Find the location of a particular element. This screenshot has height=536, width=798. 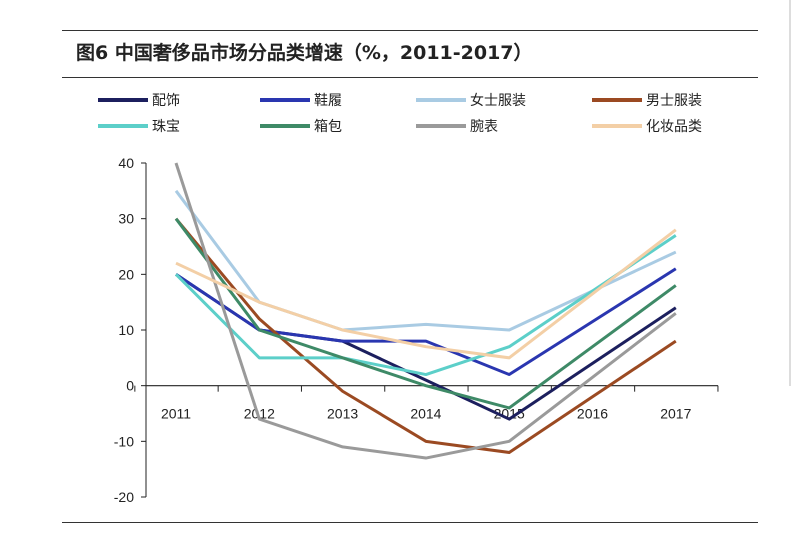

legend-item: 女士服装 is located at coordinates (471, 100).